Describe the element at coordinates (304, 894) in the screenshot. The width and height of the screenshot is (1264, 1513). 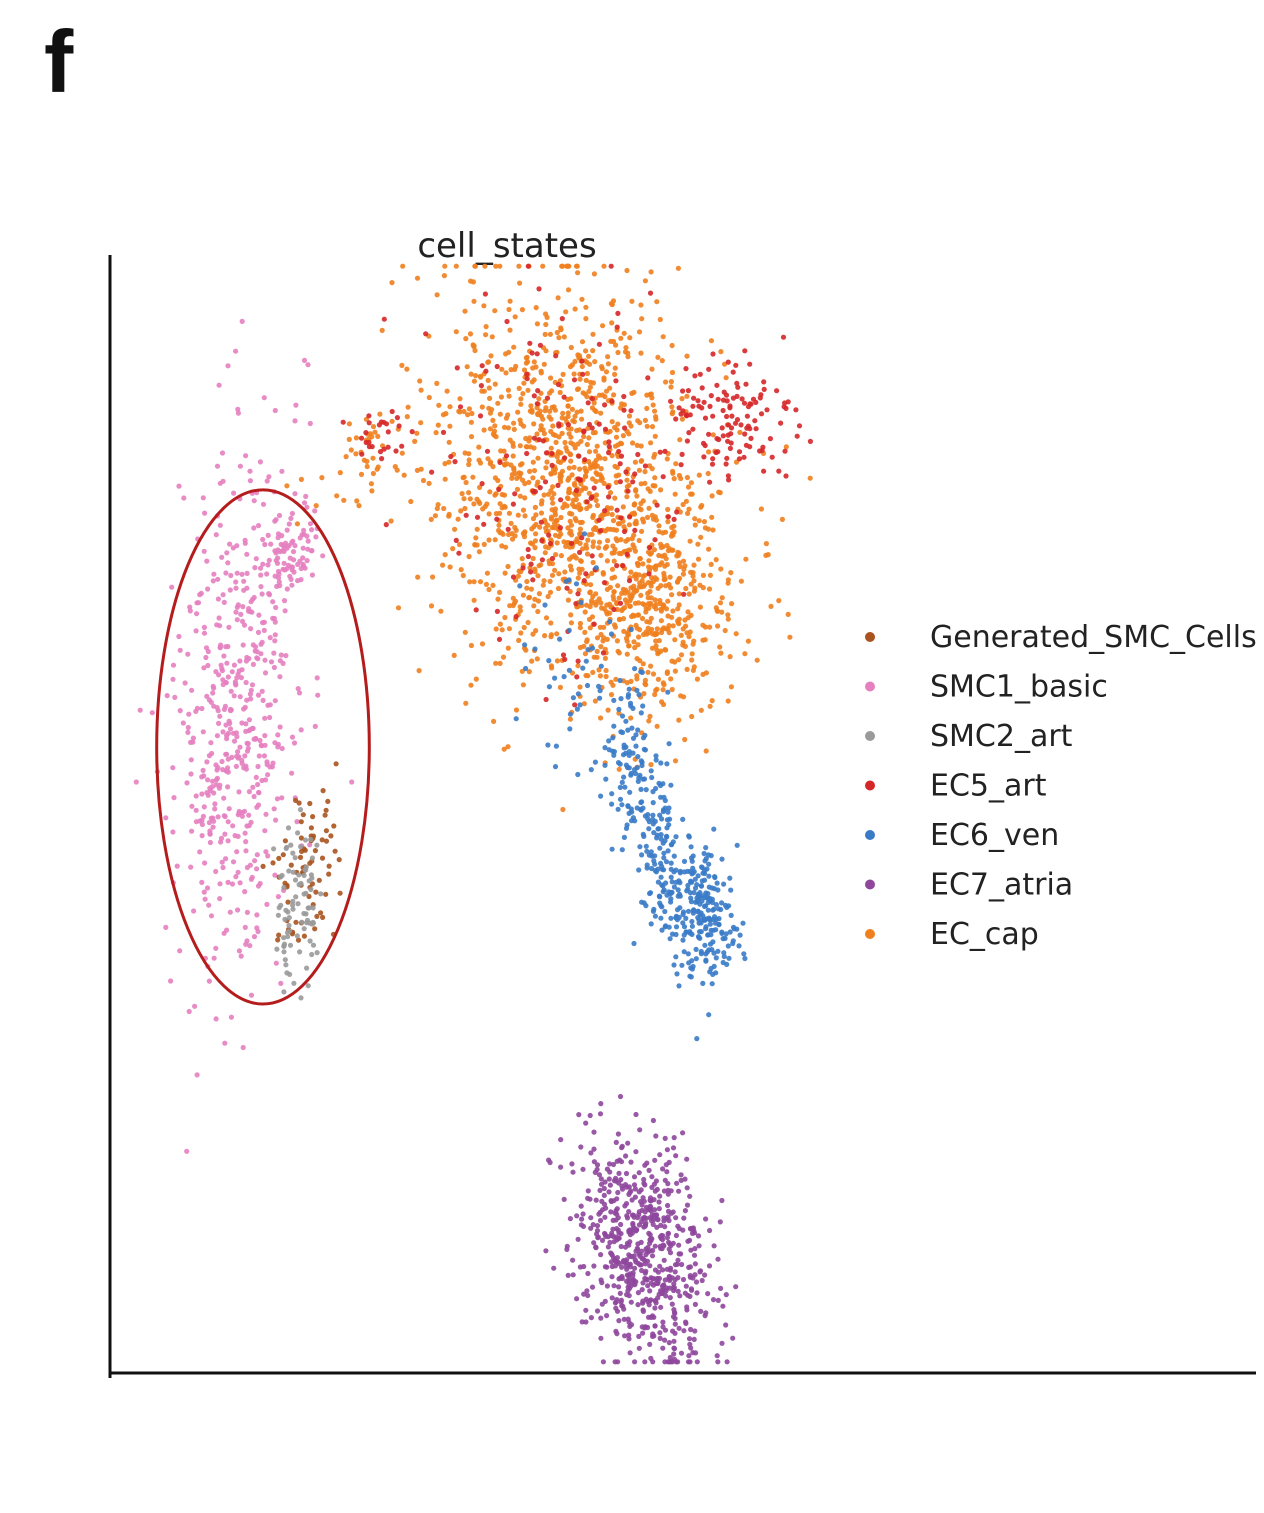
I see `point-smc2-art` at that location.